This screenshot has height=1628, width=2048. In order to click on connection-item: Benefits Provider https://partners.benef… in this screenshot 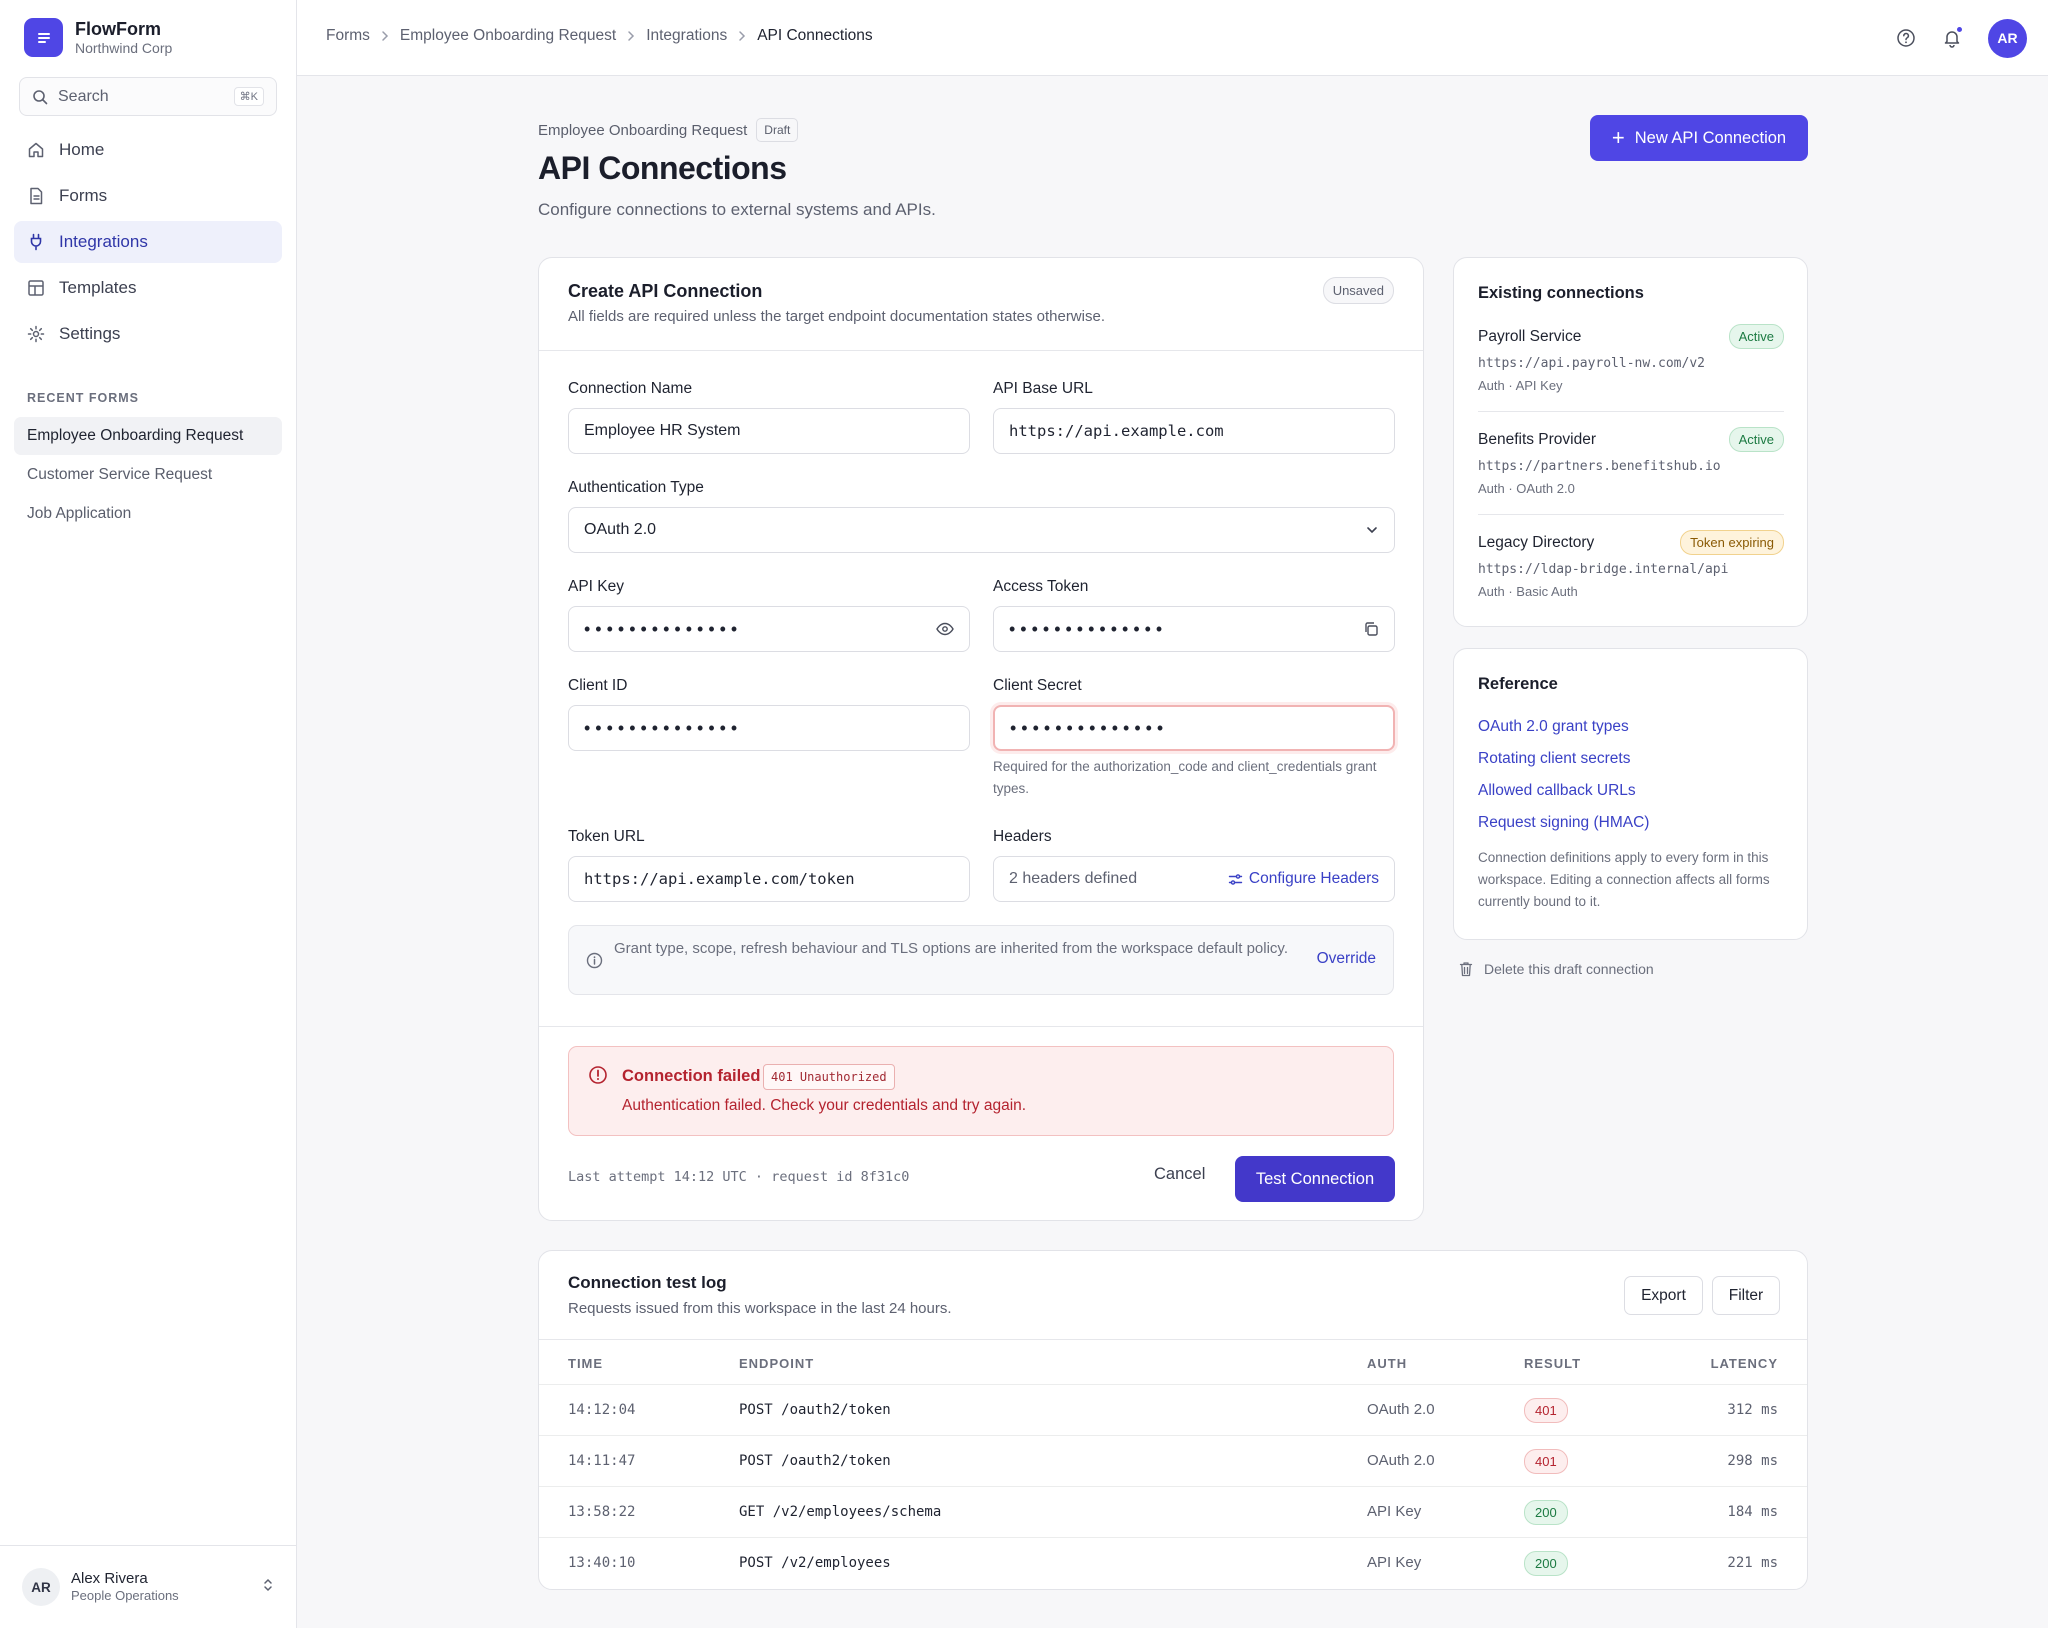, I will do `click(1631, 463)`.